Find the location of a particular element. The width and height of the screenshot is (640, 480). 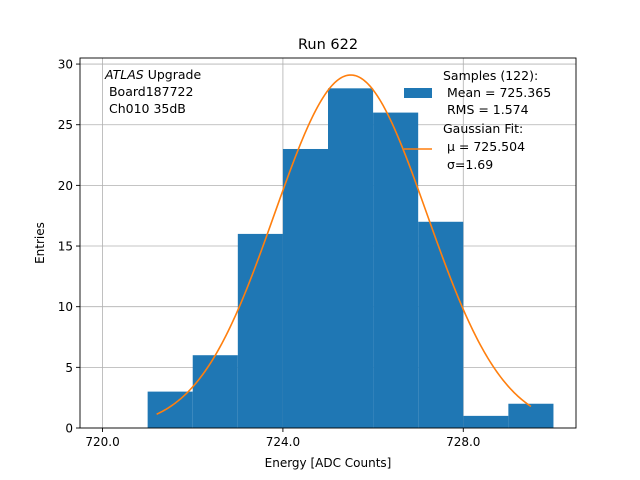

x-axis-ticks: 720.0 724.0 728.0 is located at coordinates (282, 438).